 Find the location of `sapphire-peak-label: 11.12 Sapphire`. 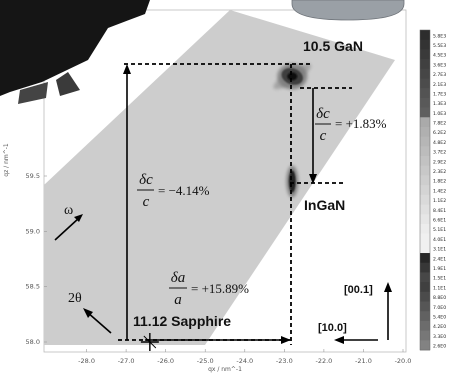

sapphire-peak-label: 11.12 Sapphire is located at coordinates (182, 321).